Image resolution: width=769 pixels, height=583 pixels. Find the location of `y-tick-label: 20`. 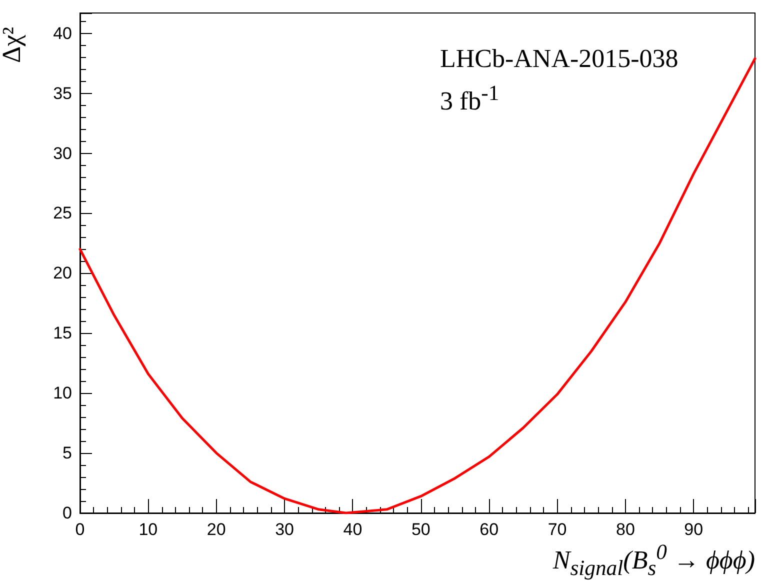

y-tick-label: 20 is located at coordinates (62, 273).